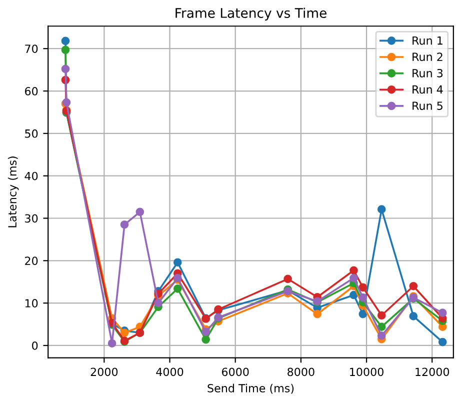 Image resolution: width=458 pixels, height=402 pixels. Describe the element at coordinates (170, 372) in the screenshot. I see `x-tick-label: 4000` at that location.